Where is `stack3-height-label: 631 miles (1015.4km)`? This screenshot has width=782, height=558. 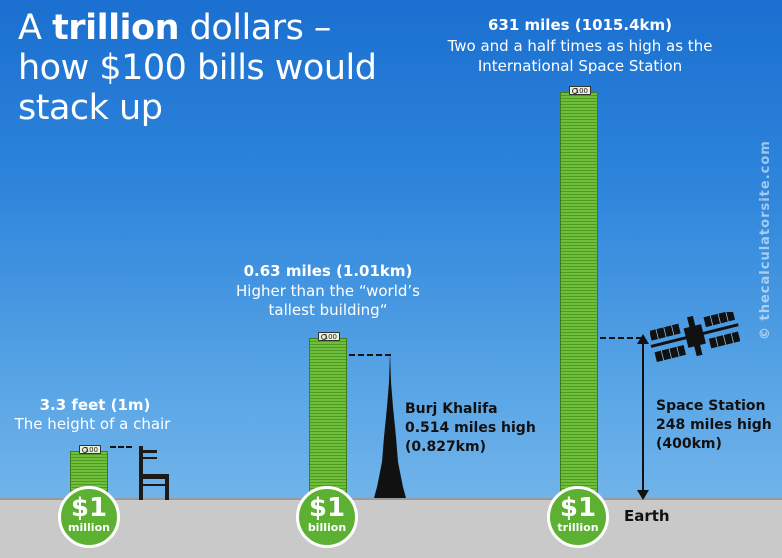
stack3-height-label: 631 miles (1015.4km) is located at coordinates (580, 25).